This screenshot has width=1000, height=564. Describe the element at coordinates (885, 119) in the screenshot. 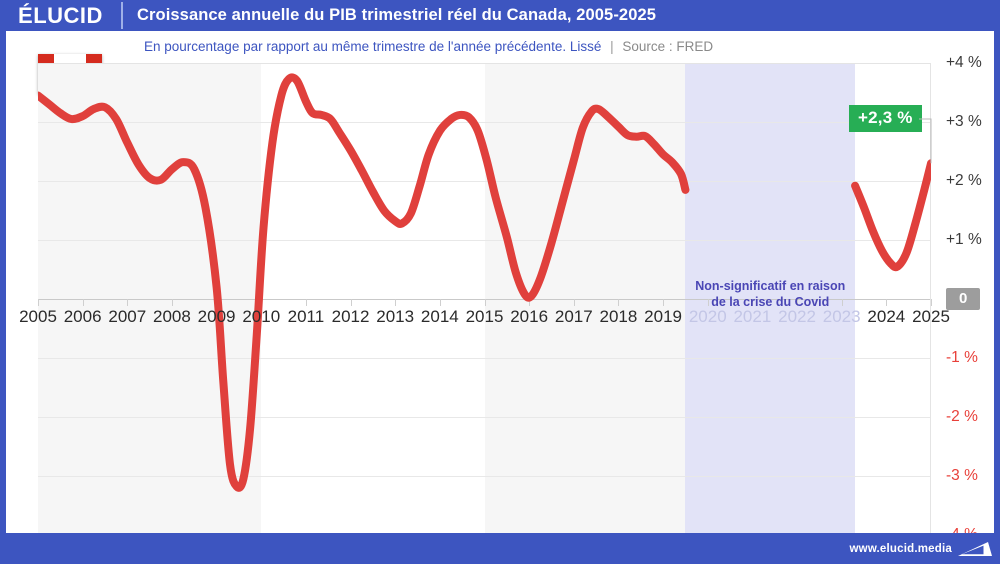

I see `last-value-badge: +2,3 %` at that location.